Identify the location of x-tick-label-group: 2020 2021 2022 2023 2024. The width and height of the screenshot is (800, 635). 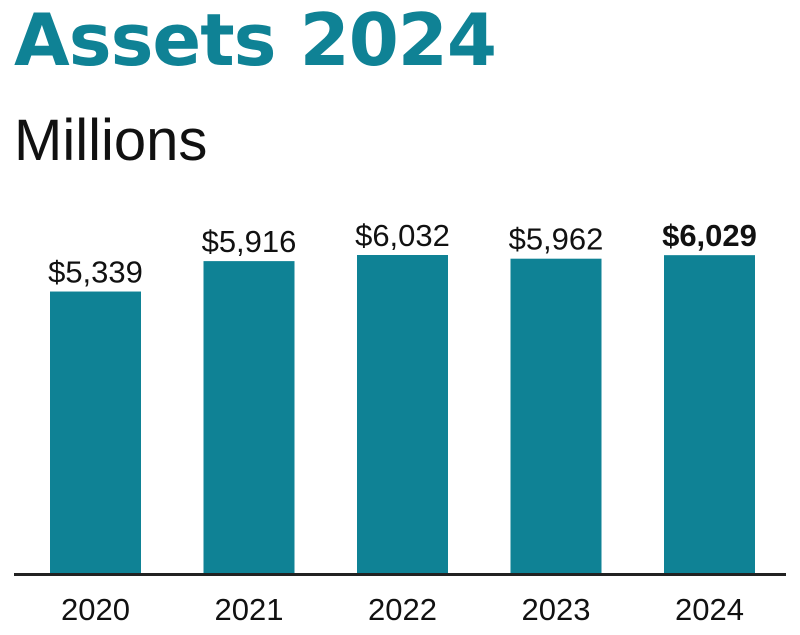
(402, 609).